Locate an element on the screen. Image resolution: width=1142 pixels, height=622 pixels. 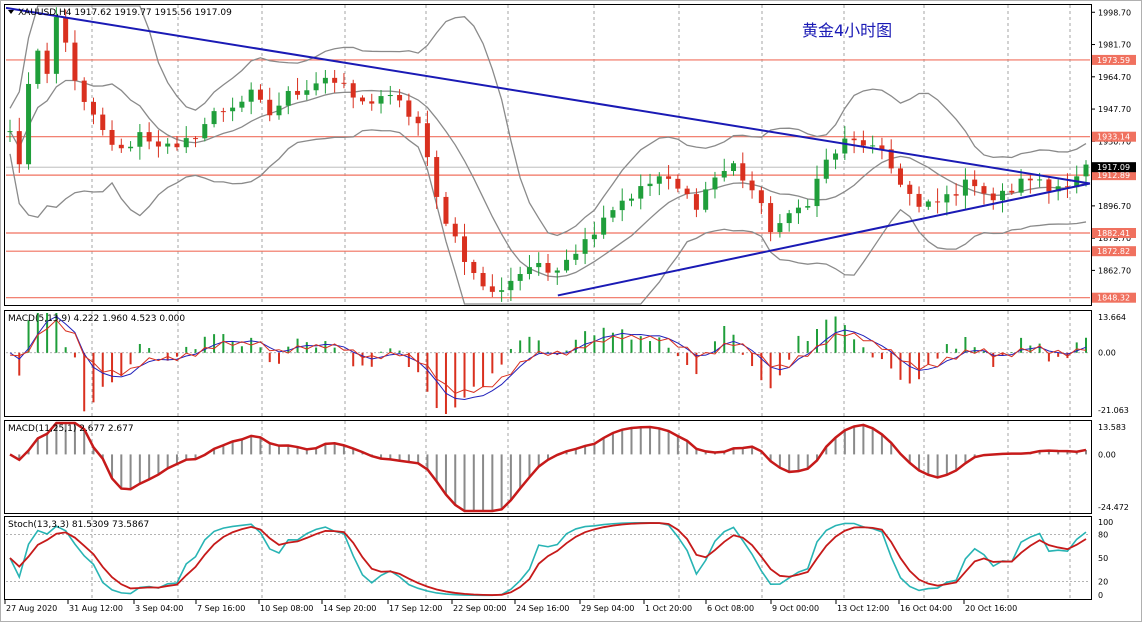
time-tick-label-7: 22 Sep 00:00 is located at coordinates (479, 608).